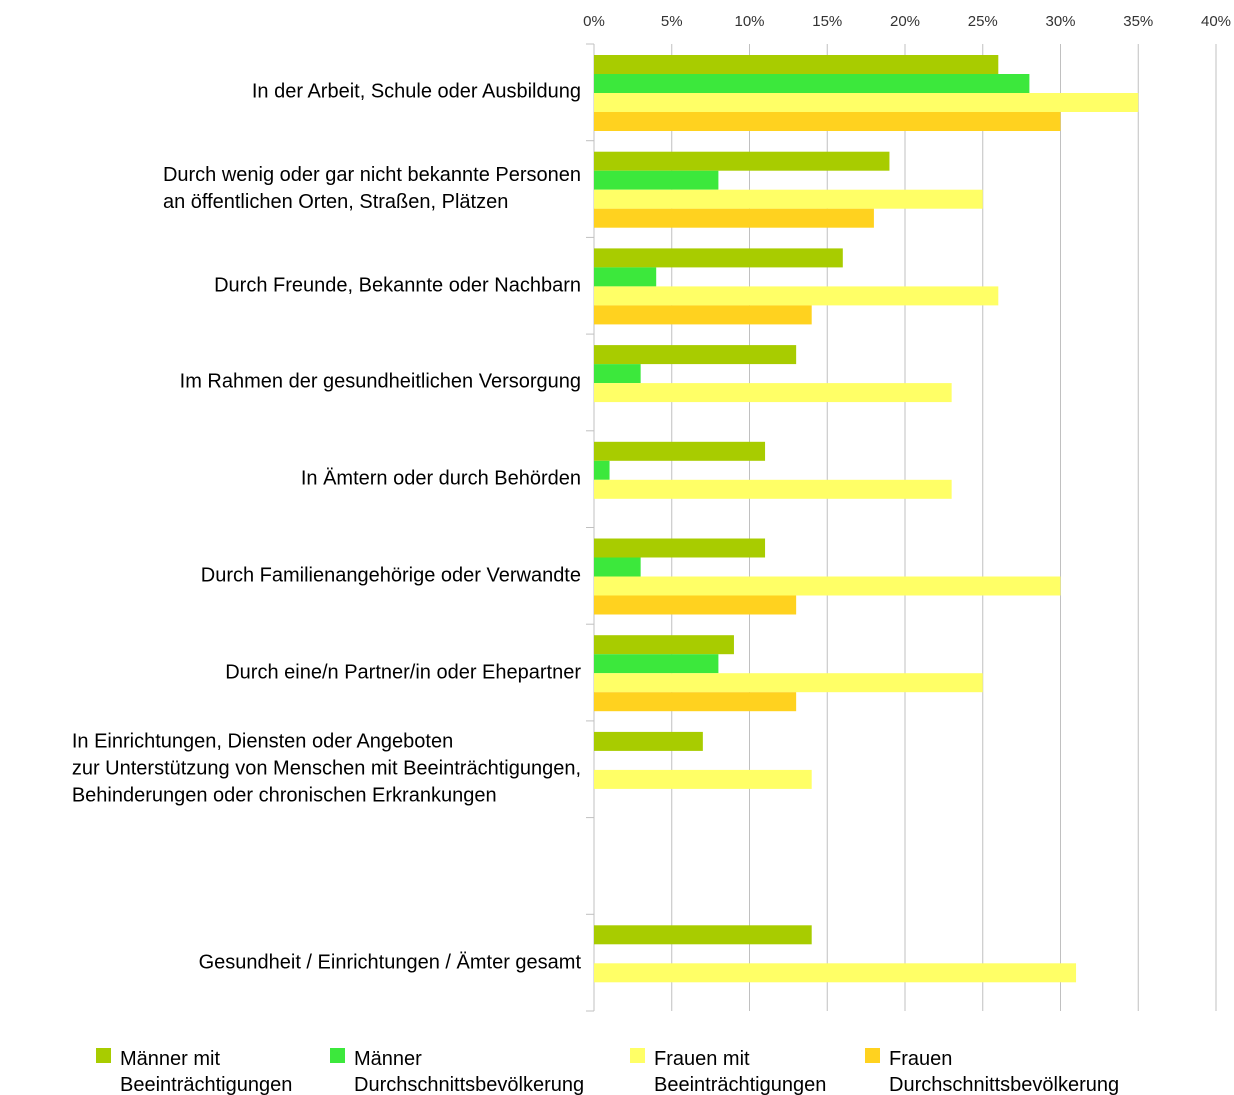 The height and width of the screenshot is (1095, 1234). What do you see at coordinates (983, 21) in the screenshot?
I see `x-tick-label: 25%` at bounding box center [983, 21].